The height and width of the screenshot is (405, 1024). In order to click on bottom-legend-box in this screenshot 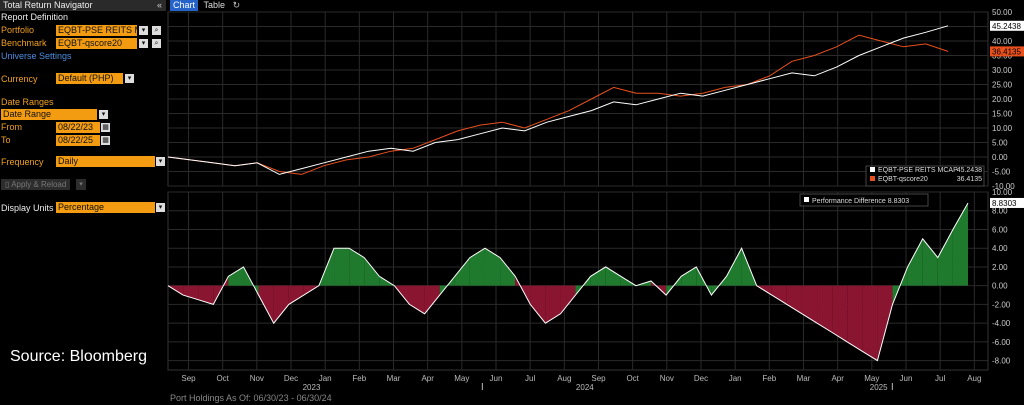, I will do `click(864, 200)`.